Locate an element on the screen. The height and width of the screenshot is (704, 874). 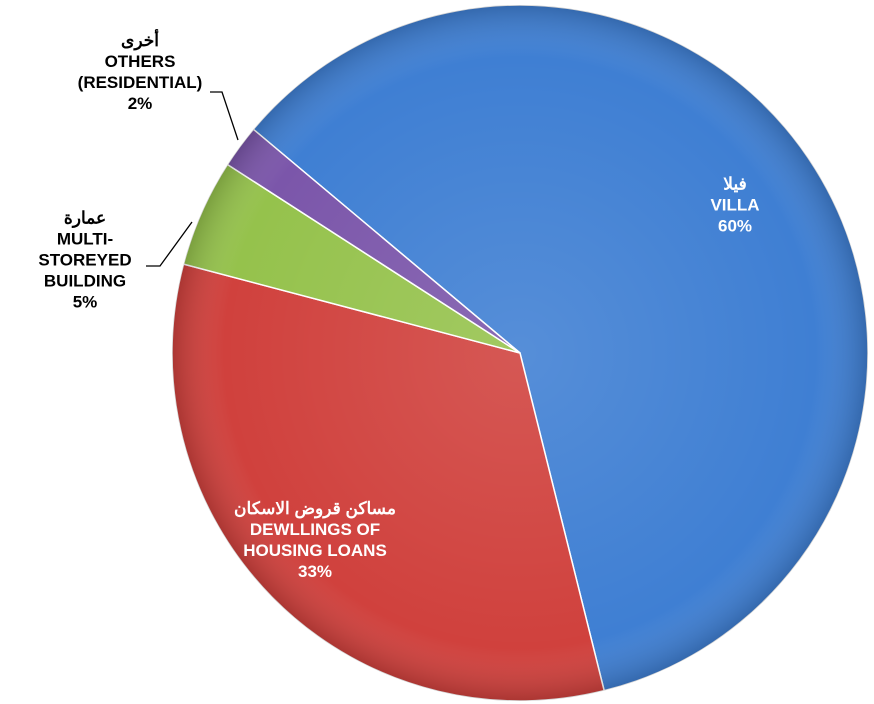
slice-label: عمارة MULTI-STOREYED BUILDING 5% is located at coordinates (85, 260).